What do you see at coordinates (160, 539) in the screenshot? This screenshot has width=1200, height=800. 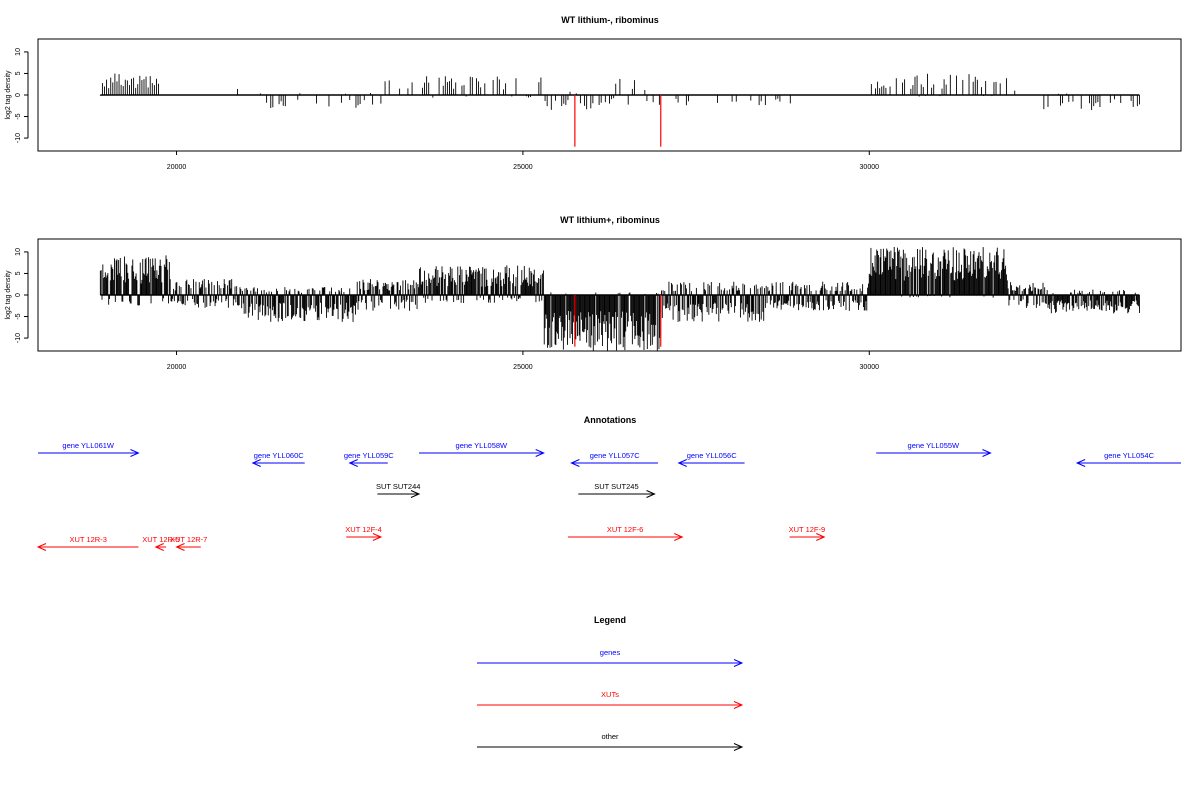 I see `annotation-label: XUT 12R-5` at bounding box center [160, 539].